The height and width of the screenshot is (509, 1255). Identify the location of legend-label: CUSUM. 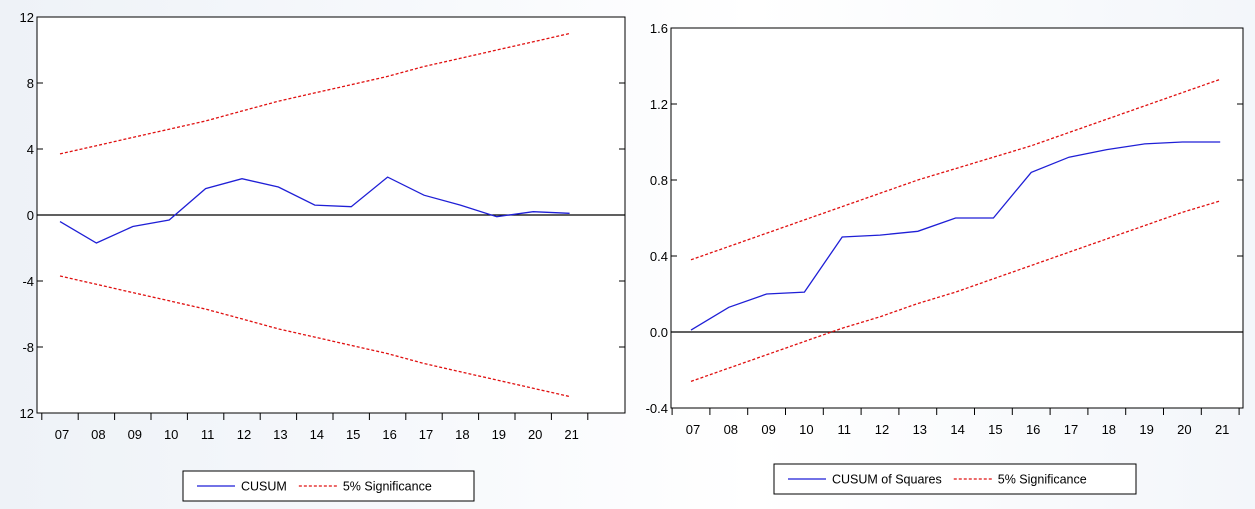
(264, 487).